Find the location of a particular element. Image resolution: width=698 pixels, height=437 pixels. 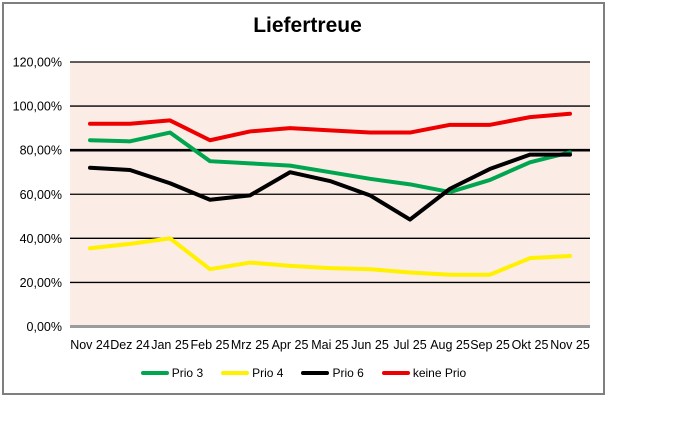

x-axis-tick-label: Nov 24 is located at coordinates (90, 345).